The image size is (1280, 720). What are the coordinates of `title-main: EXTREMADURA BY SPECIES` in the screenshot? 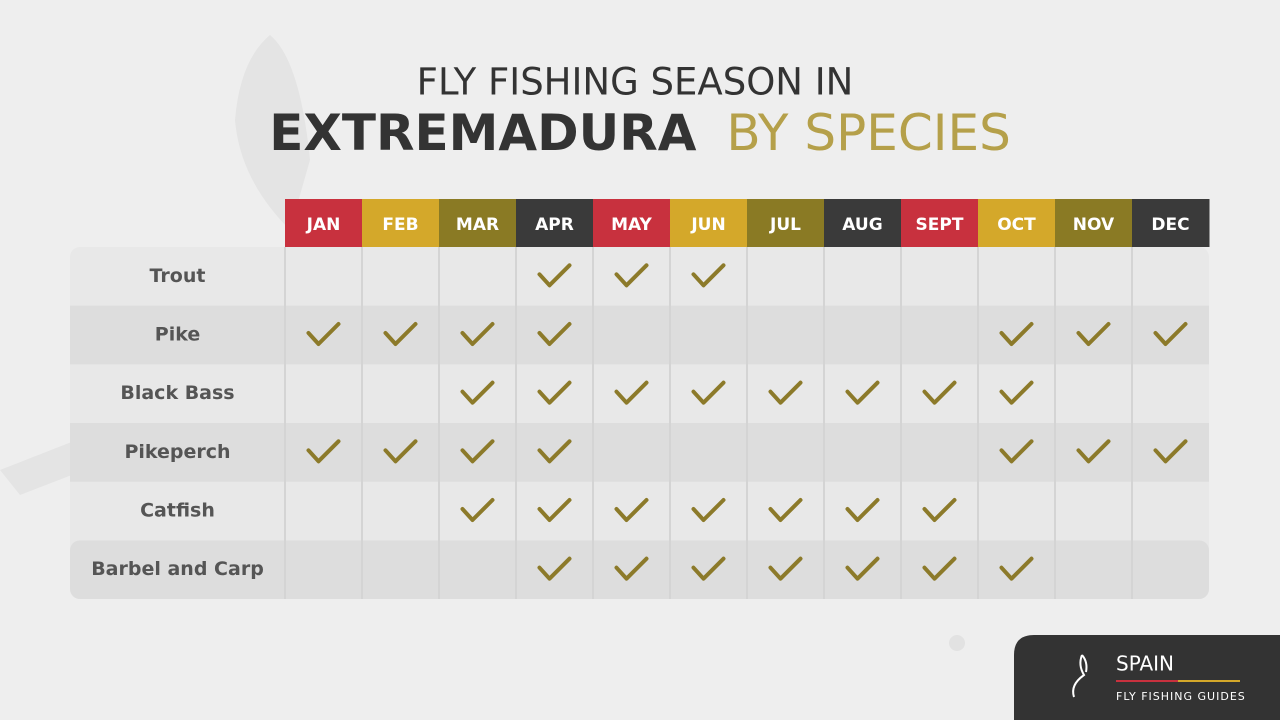 It's located at (640, 133).